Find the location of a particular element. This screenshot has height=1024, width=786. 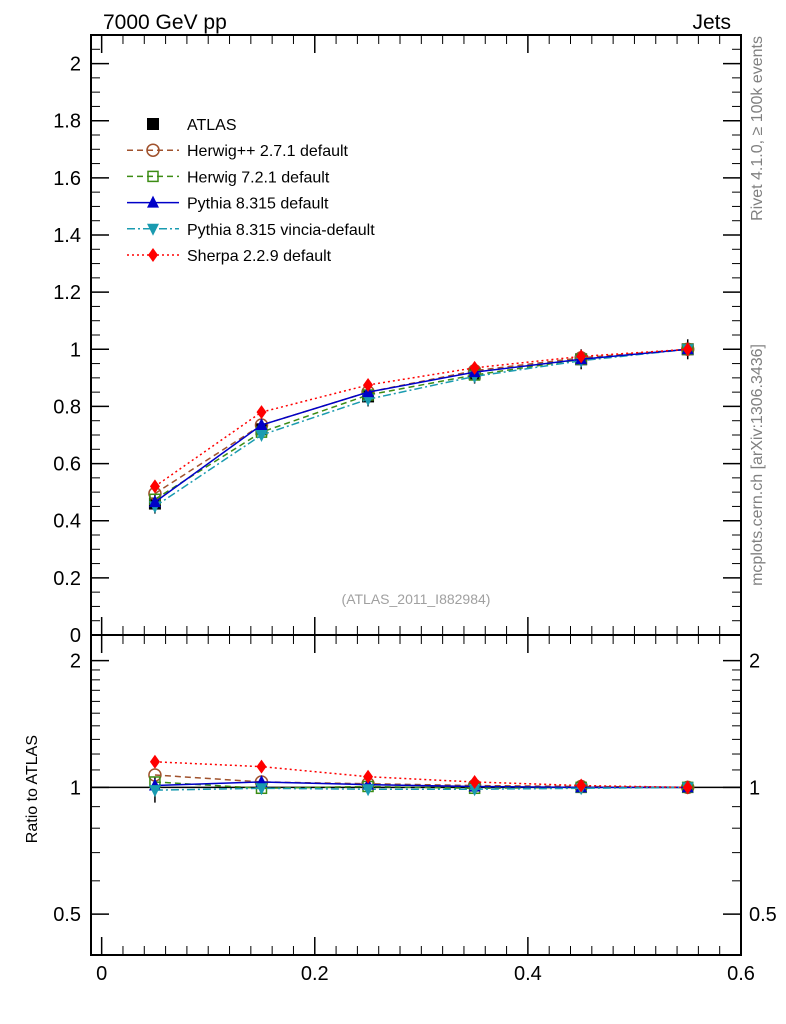

x-tick-label: 0 is located at coordinates (101, 974).